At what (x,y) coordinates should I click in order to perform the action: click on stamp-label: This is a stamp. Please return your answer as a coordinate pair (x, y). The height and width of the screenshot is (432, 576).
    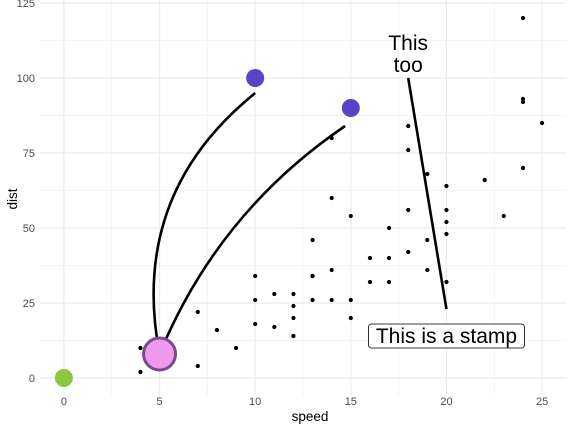
    Looking at the image, I should click on (446, 336).